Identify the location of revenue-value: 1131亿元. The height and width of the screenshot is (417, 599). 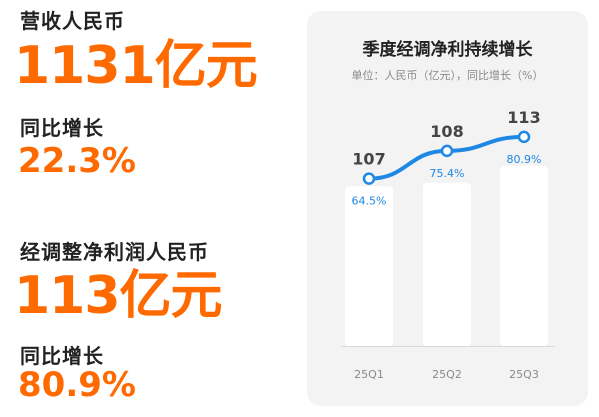
(136, 66).